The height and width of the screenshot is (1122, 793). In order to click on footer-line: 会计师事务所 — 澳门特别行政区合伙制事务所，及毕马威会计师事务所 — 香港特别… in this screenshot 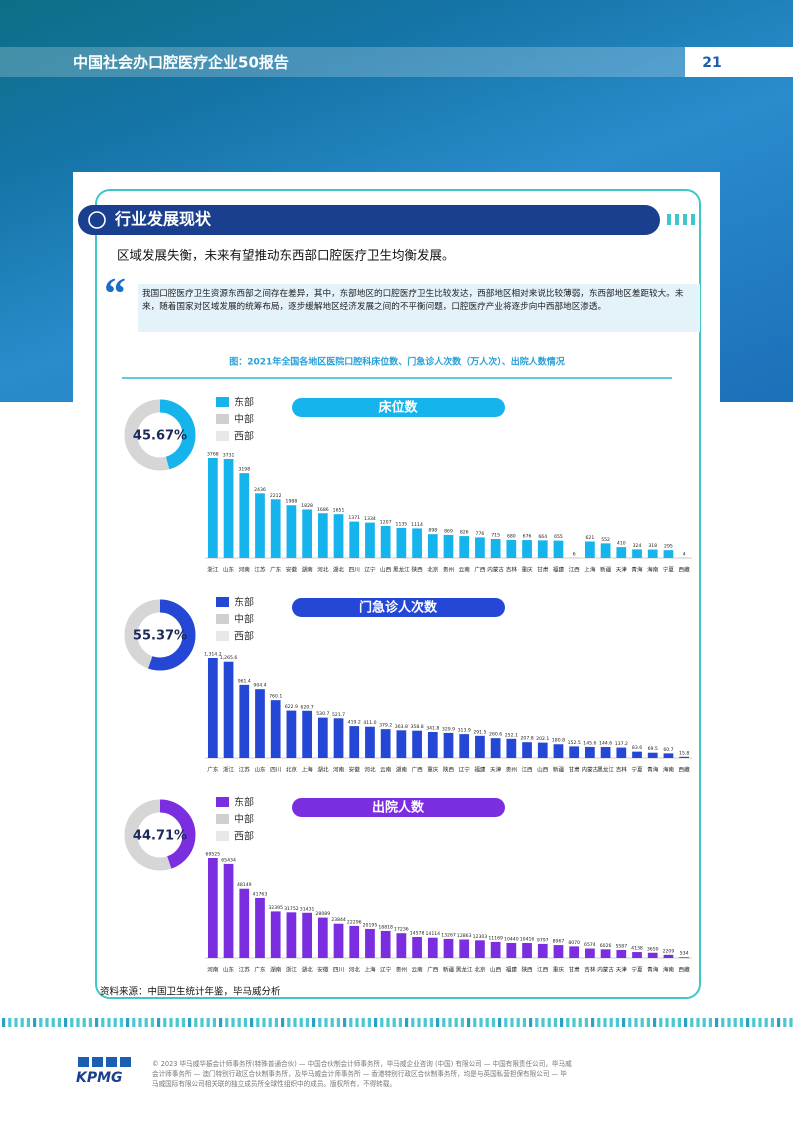, I will do `click(359, 1074)`.